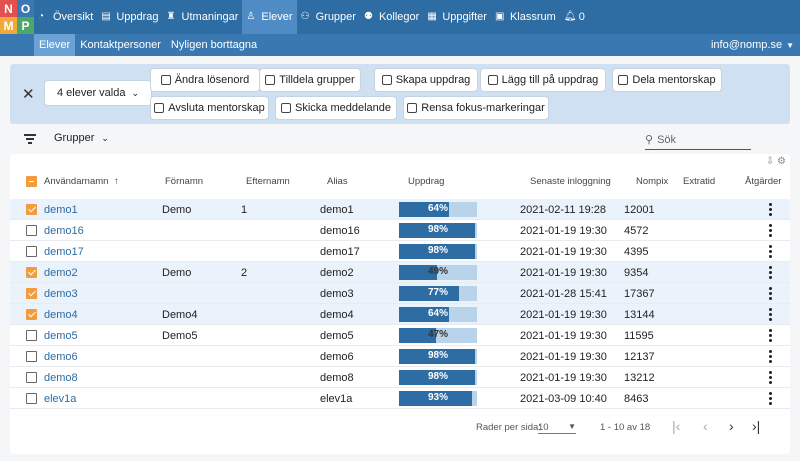  Describe the element at coordinates (74, 138) in the screenshot. I see `groups-dropdown-label: Grupper` at that location.